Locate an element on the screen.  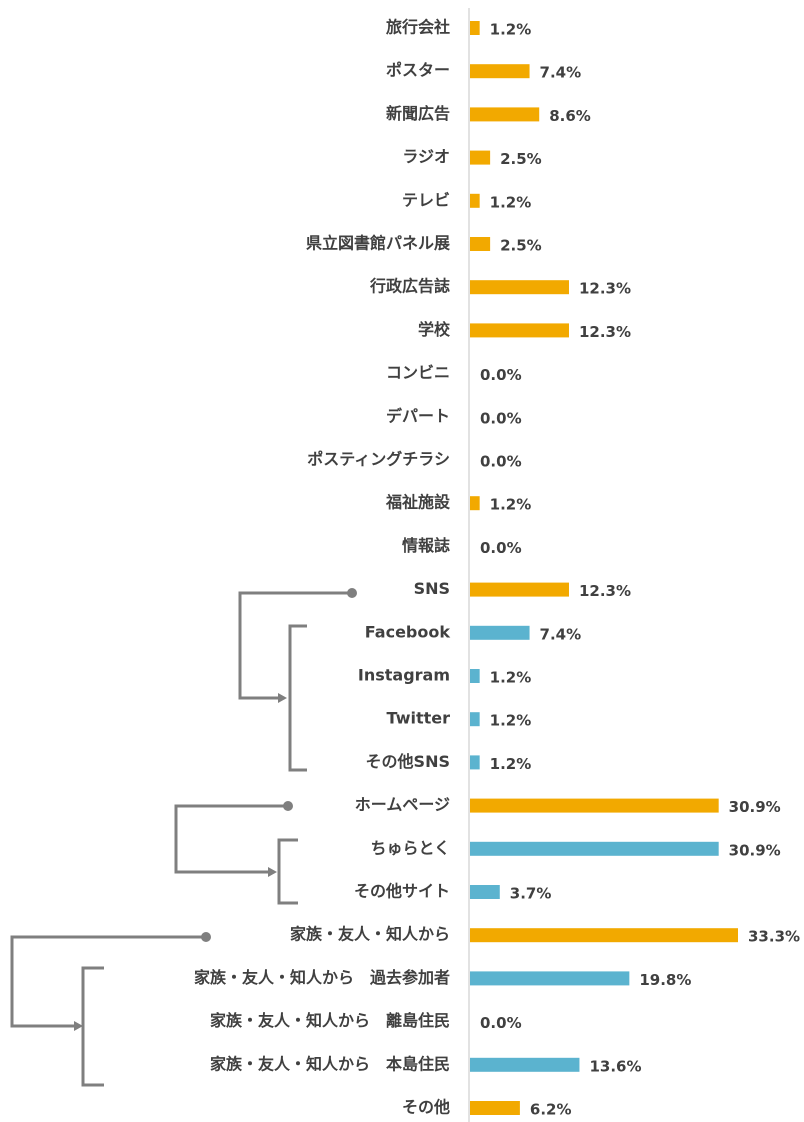
category-label: その他サイト is located at coordinates (402, 891).